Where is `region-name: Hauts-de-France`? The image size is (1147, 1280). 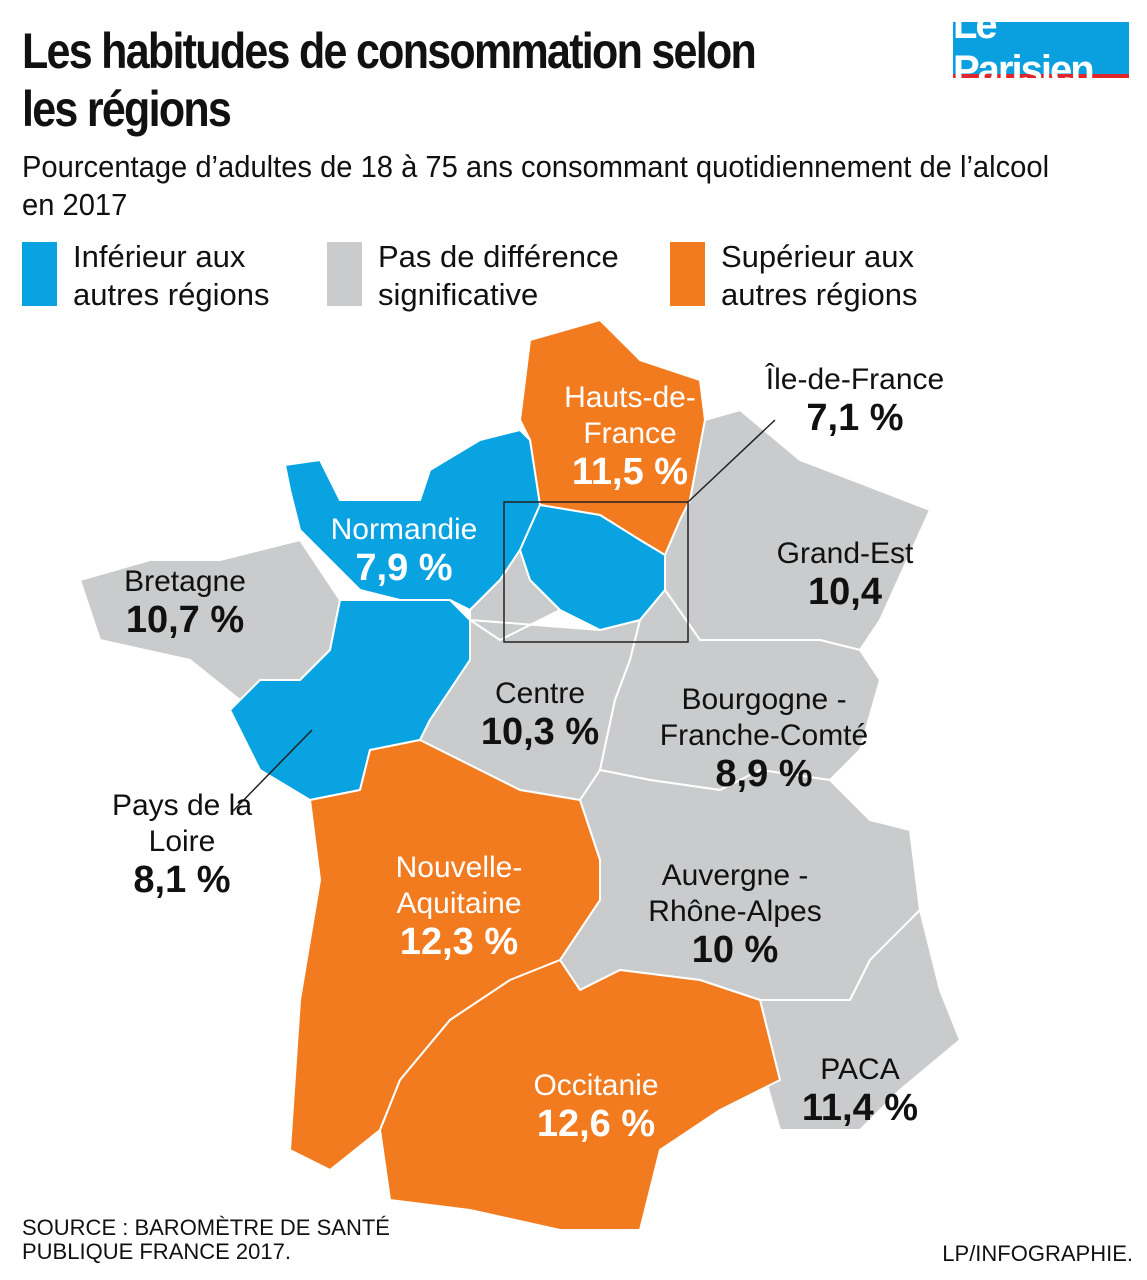 region-name: Hauts-de-France is located at coordinates (630, 415).